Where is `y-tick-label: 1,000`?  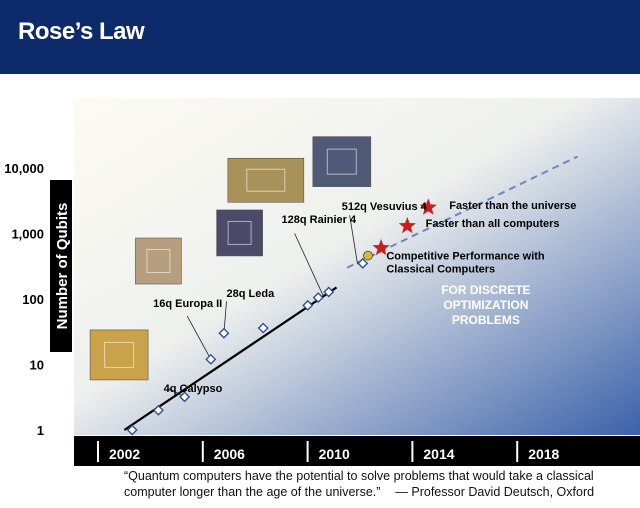
y-tick-label: 1,000 is located at coordinates (27, 234).